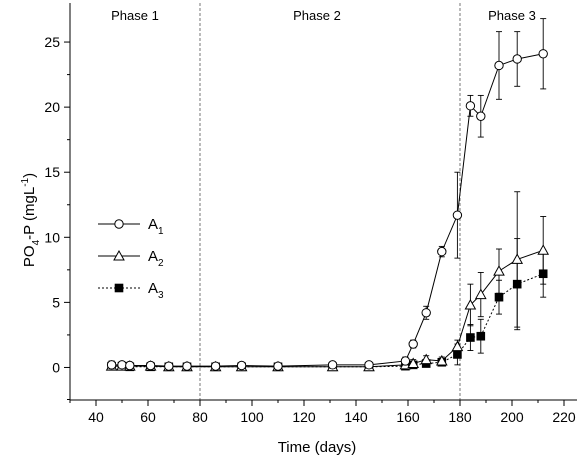 This screenshot has height=460, width=583. I want to click on y-tick-label: 10, so click(52, 237).